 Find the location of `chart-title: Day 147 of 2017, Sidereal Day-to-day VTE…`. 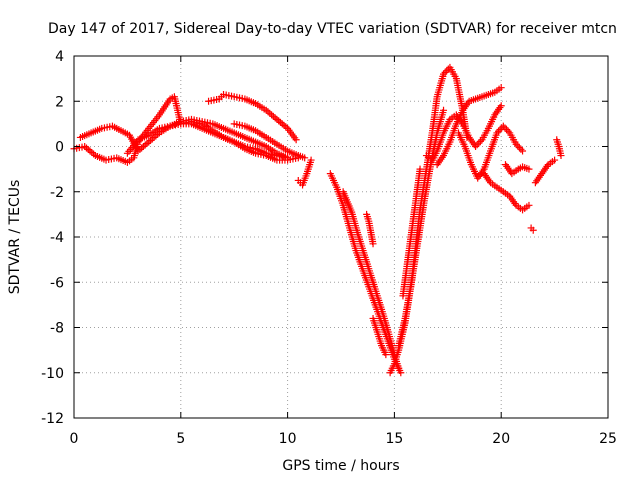

chart-title: Day 147 of 2017, Sidereal Day-to-day VTE… is located at coordinates (332, 29).